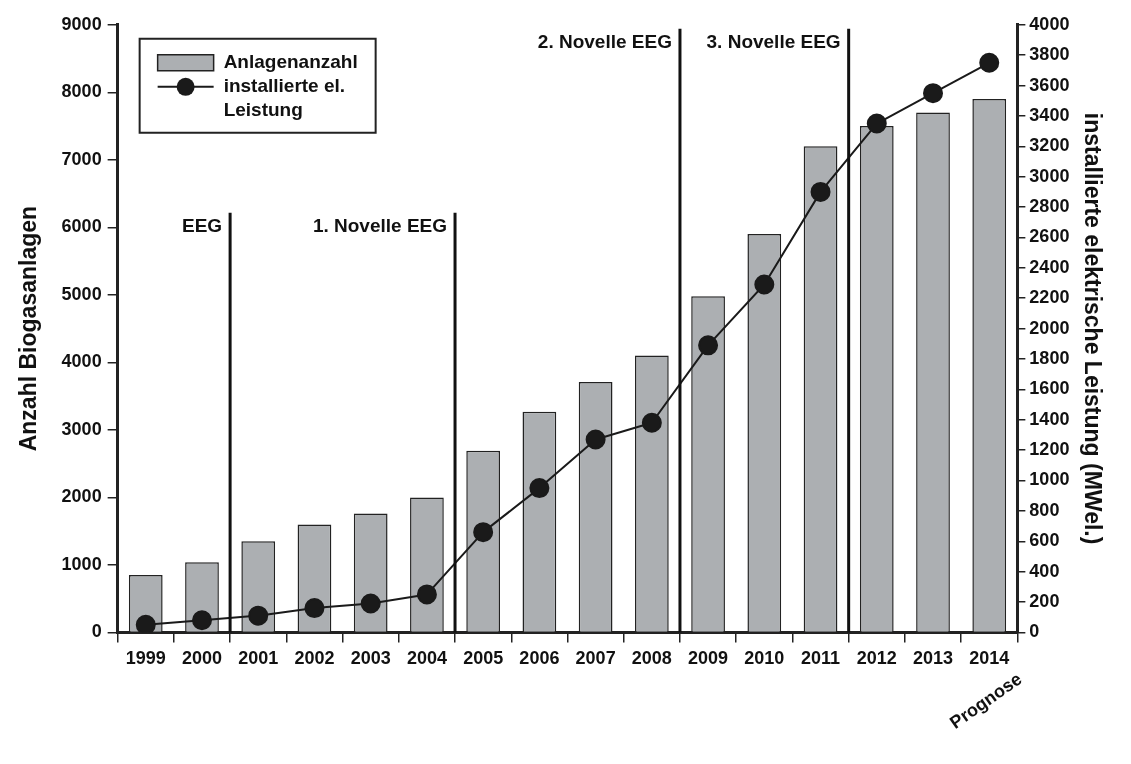 The width and height of the screenshot is (1131, 764). What do you see at coordinates (81, 563) in the screenshot?
I see `y-tick-label: 1000` at bounding box center [81, 563].